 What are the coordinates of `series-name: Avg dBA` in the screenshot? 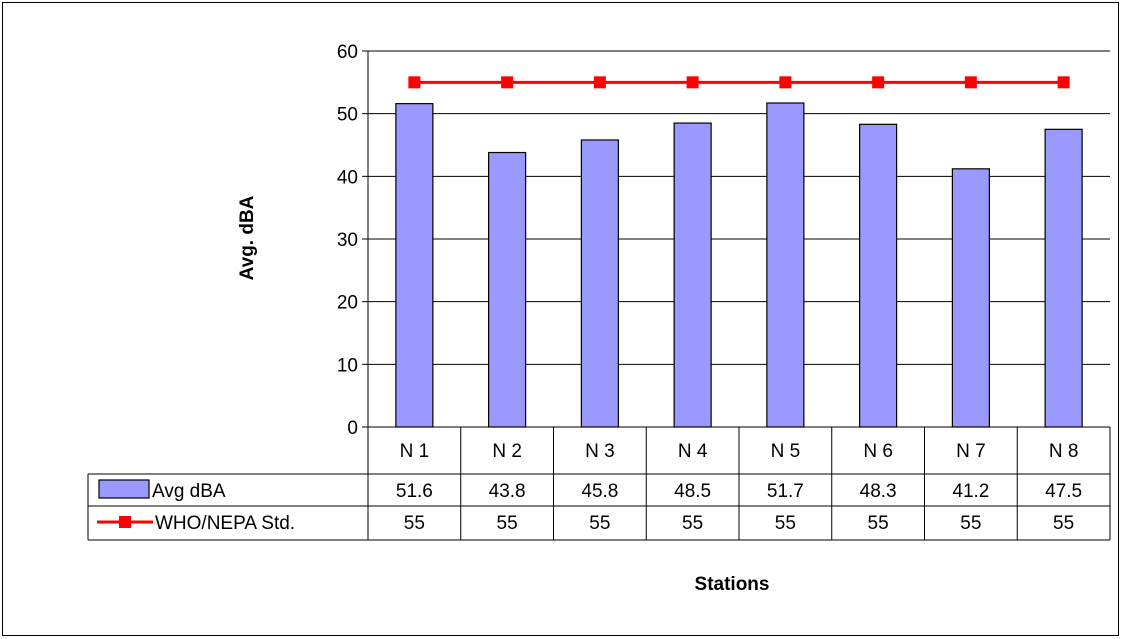 It's located at (189, 491).